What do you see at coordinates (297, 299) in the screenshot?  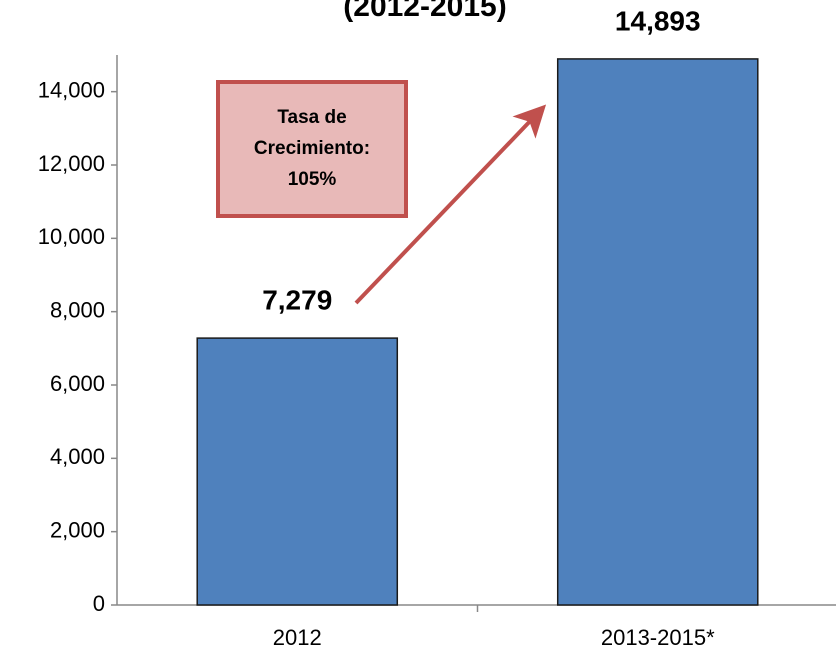 I see `data-label: 7,279` at bounding box center [297, 299].